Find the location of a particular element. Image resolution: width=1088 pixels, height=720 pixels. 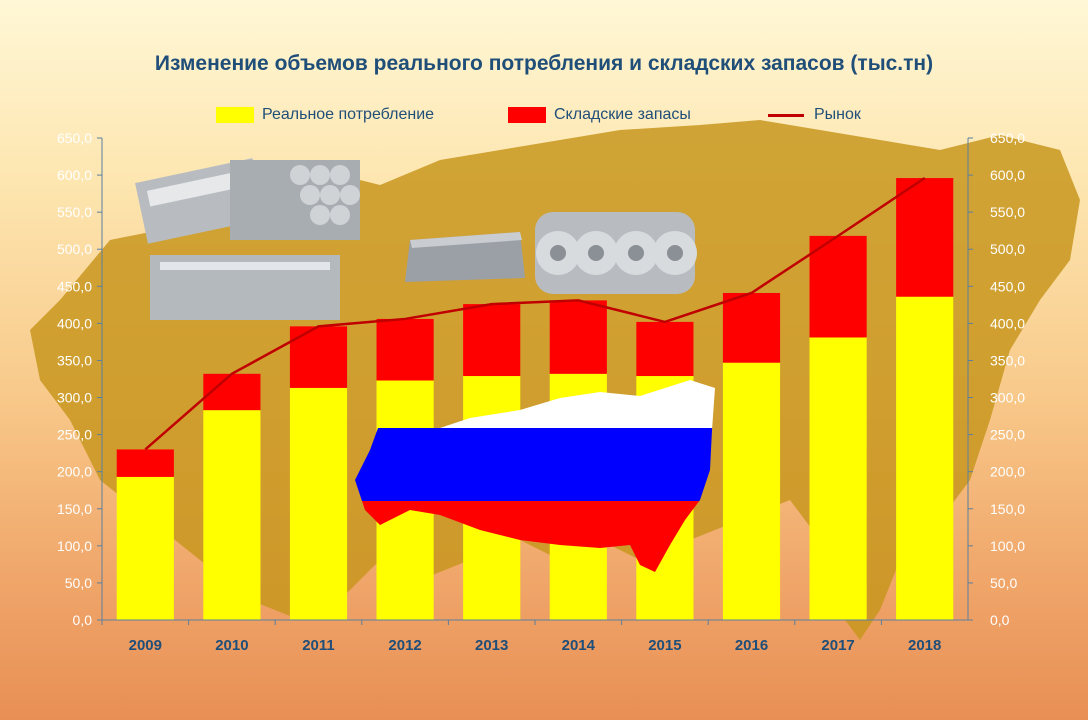

y-tick-label-left: 0,0 is located at coordinates (83, 620).